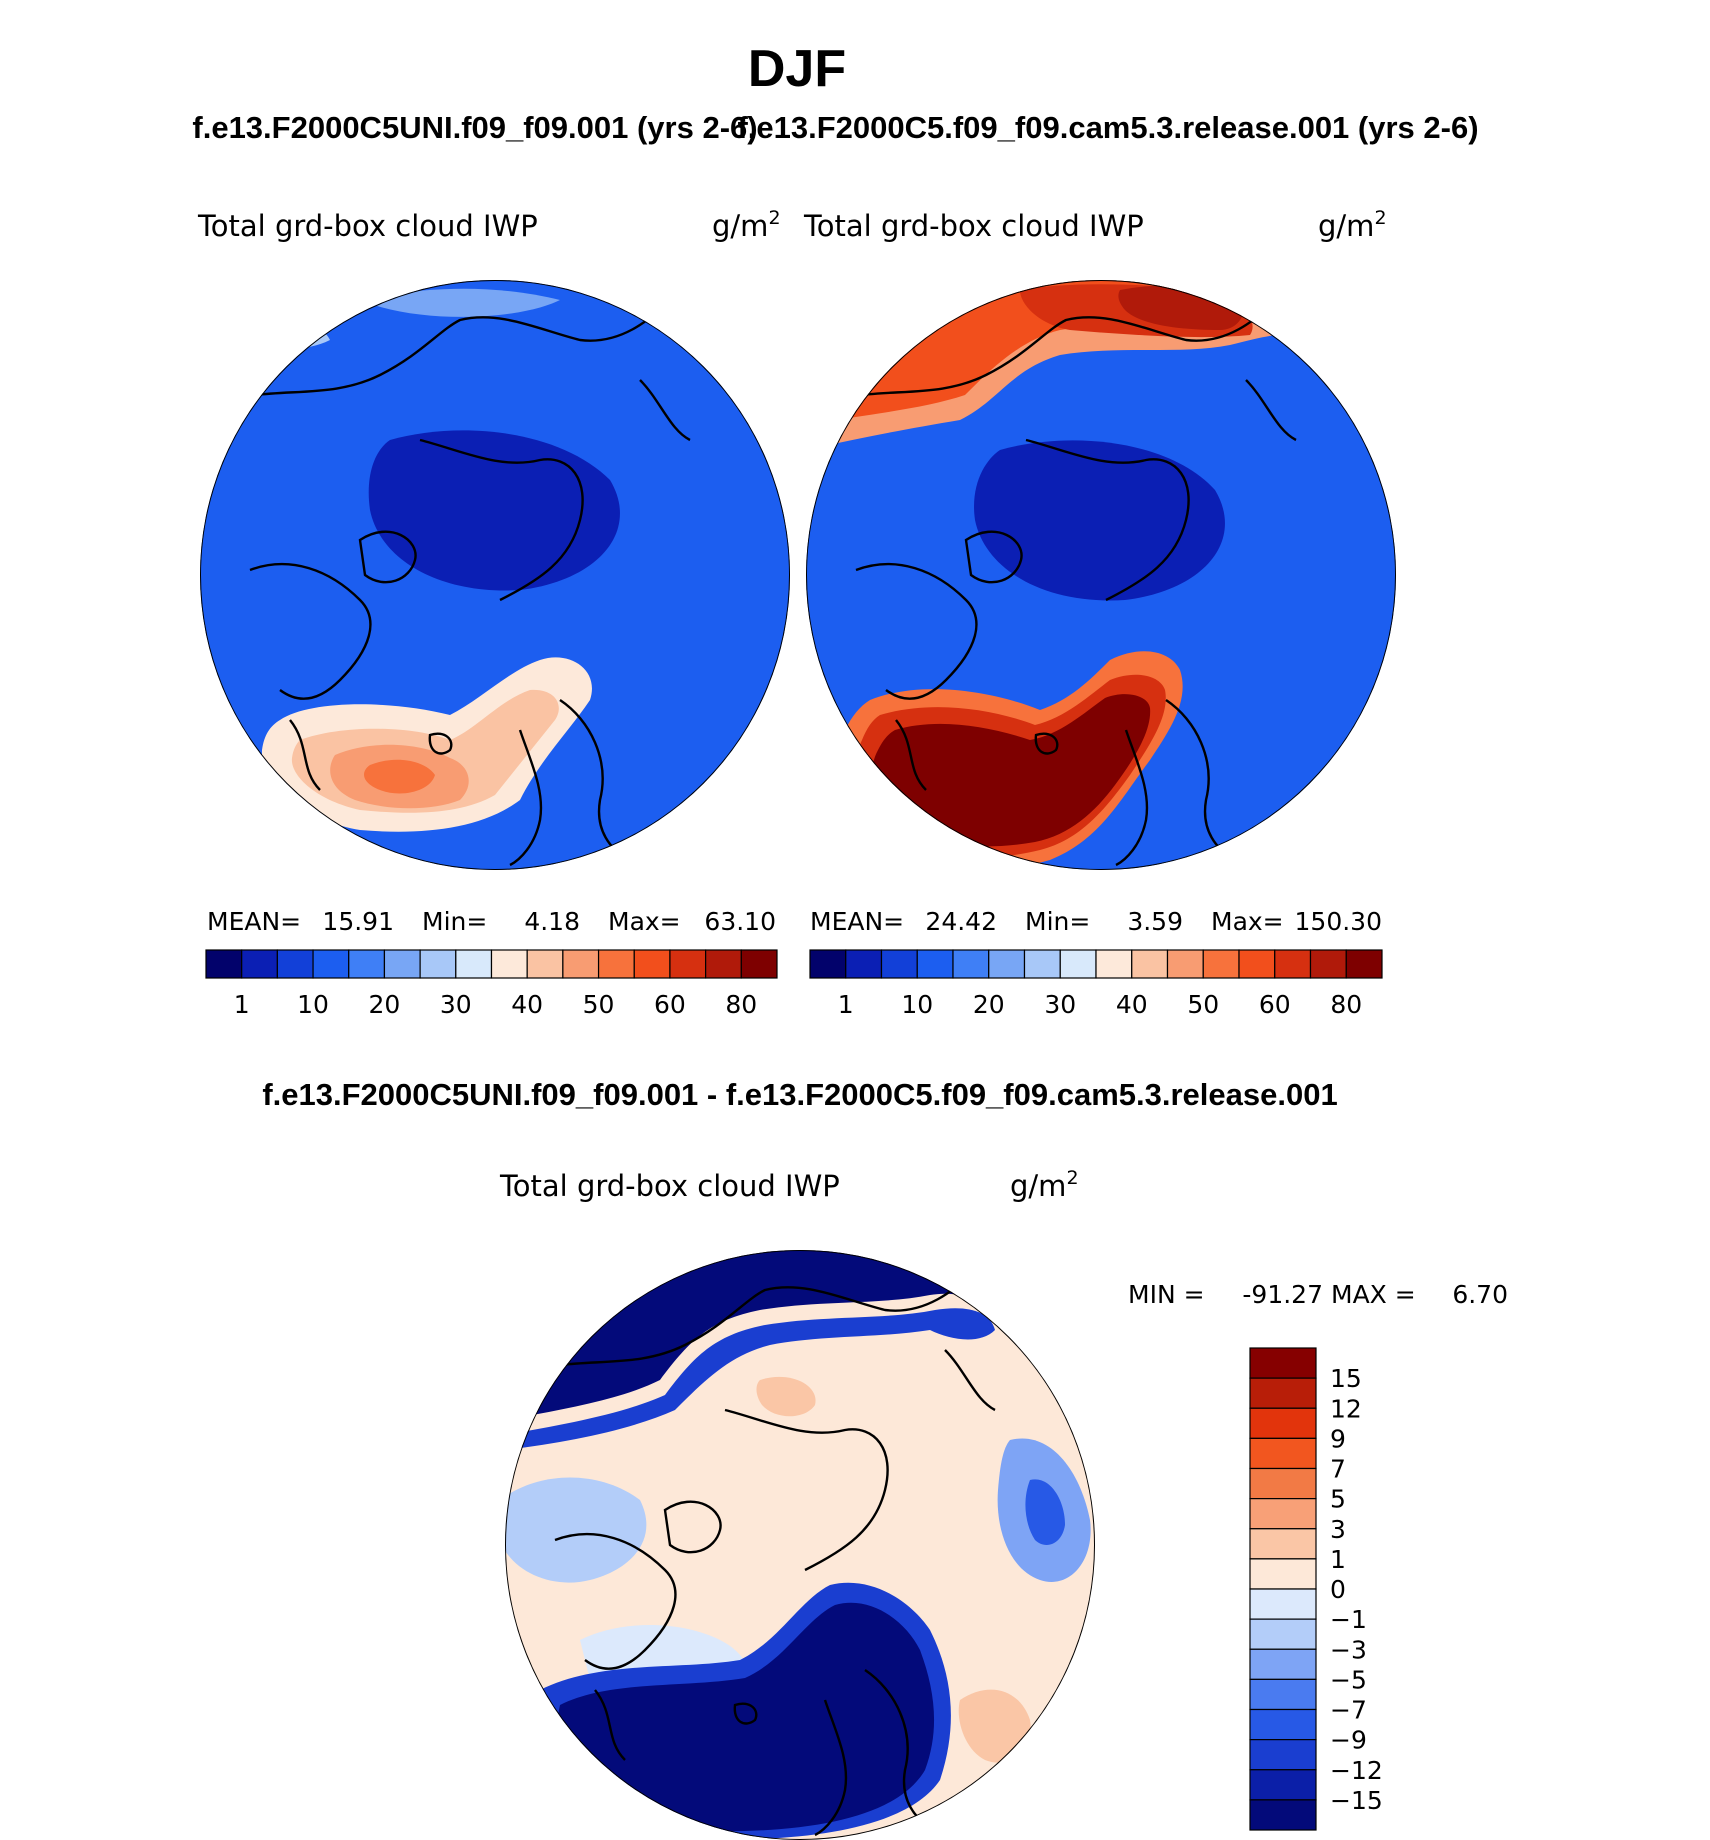 The image size is (1710, 1840). What do you see at coordinates (491, 984) in the screenshot?
I see `panel1-colorbar: 1 10 20 30 40 50 60 80` at bounding box center [491, 984].